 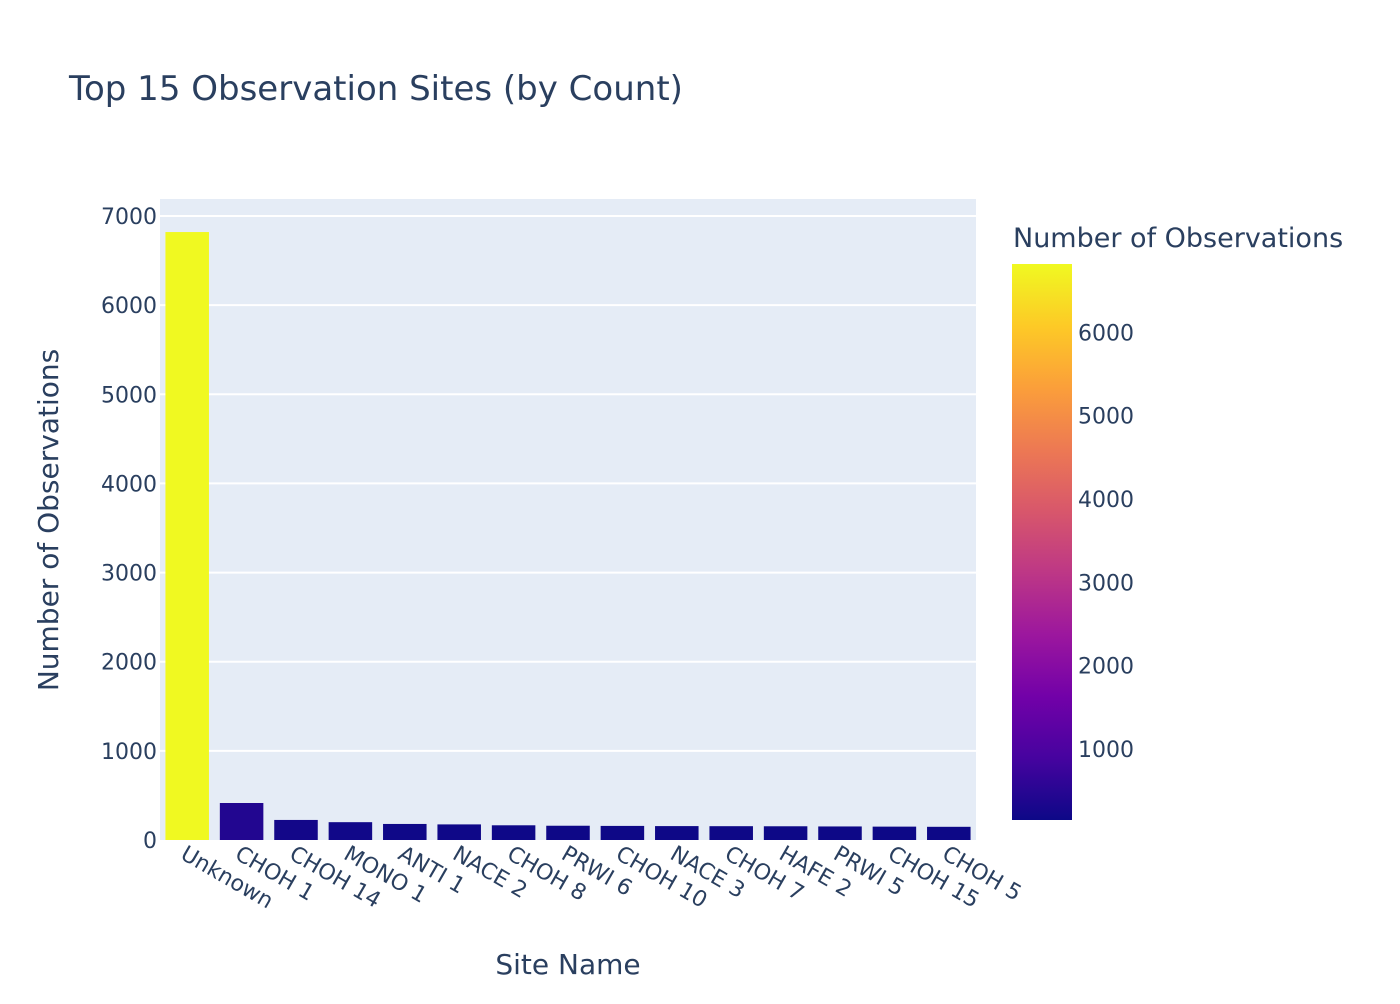 I want to click on y-axis-ticks: 0 1000 2000 3000 4000 5000 6000 7000, so click(x=129, y=529).